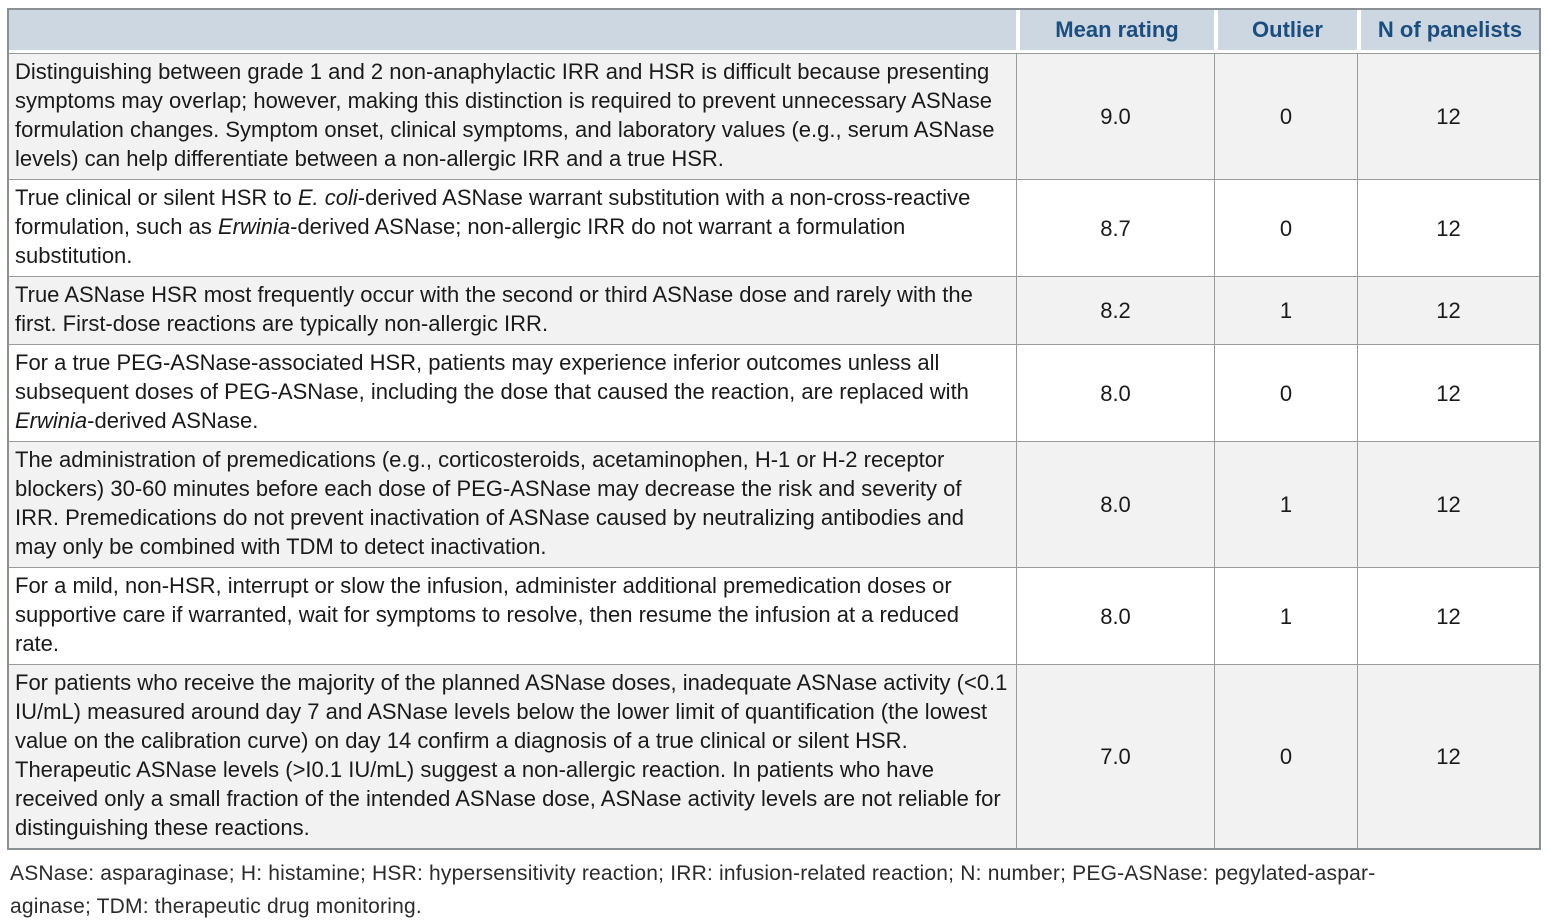  Describe the element at coordinates (512, 30) in the screenshot. I see `header-statement-cell` at that location.